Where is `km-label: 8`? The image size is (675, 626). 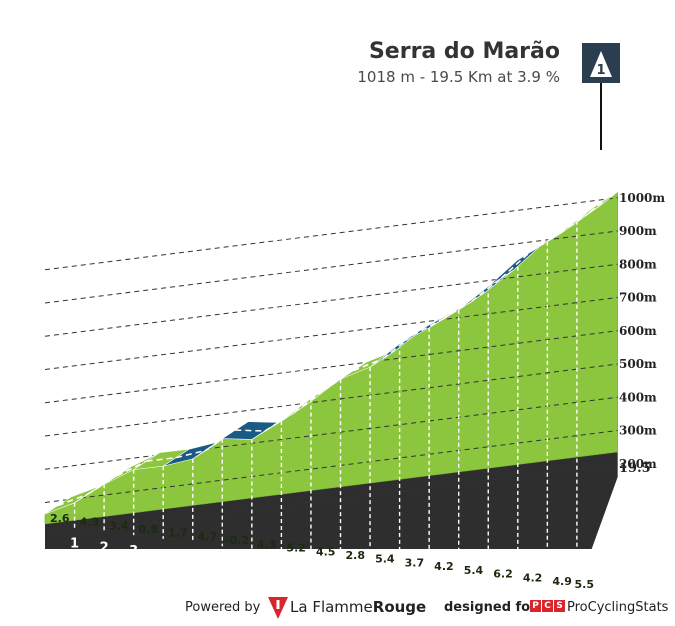
km-label: 8 is located at coordinates (281, 570).